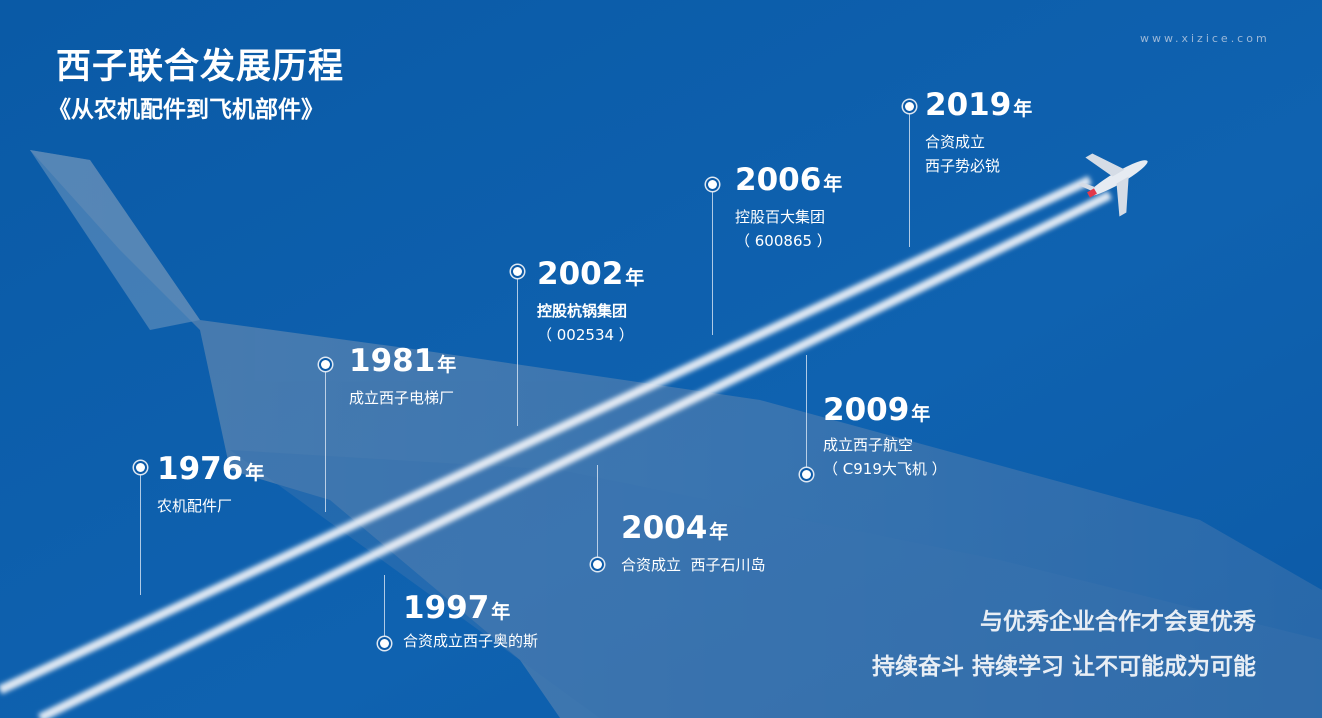  What do you see at coordinates (885, 469) in the screenshot?
I see `event-note: （ C919大飞机 ）` at bounding box center [885, 469].